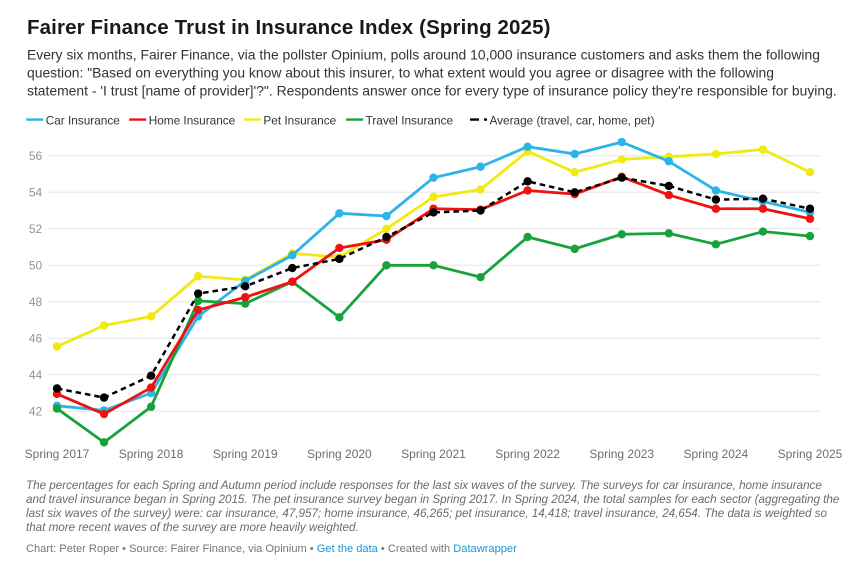 The image size is (855, 568). I want to click on svg-text: Spring 2022, so click(527, 454).